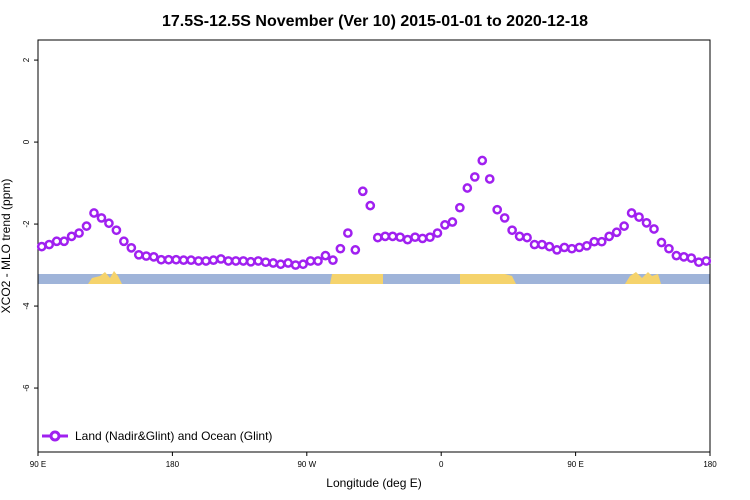 The height and width of the screenshot is (500, 750). Describe the element at coordinates (26, 306) in the screenshot. I see `y-tick-label: -4` at that location.